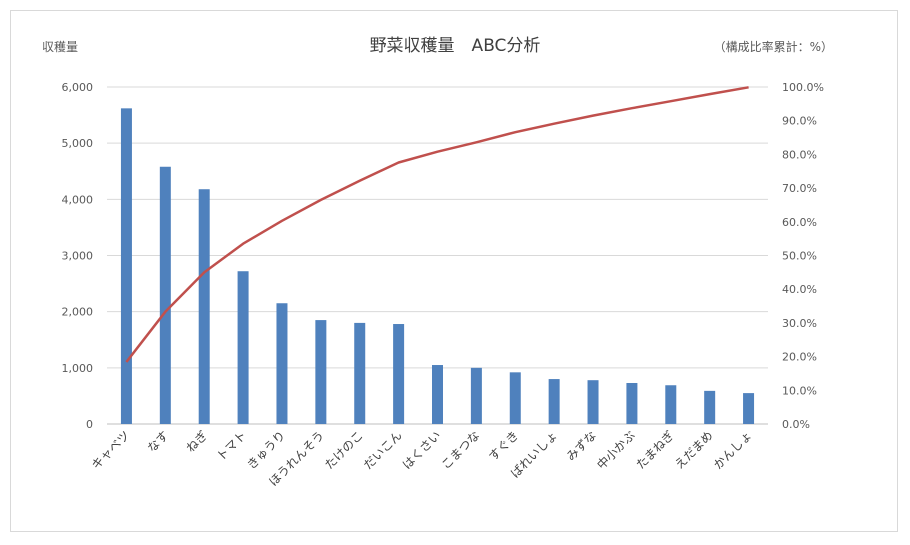 The image size is (910, 545). I want to click on category-label: たけのこ, so click(344, 450).